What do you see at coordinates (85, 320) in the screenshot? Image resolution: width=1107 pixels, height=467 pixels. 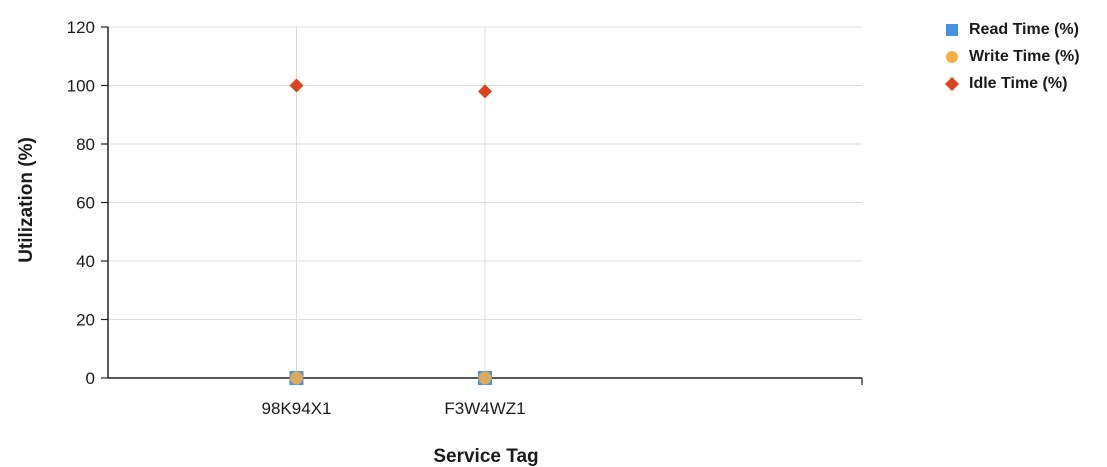 I see `y-tick-label: 20` at bounding box center [85, 320].